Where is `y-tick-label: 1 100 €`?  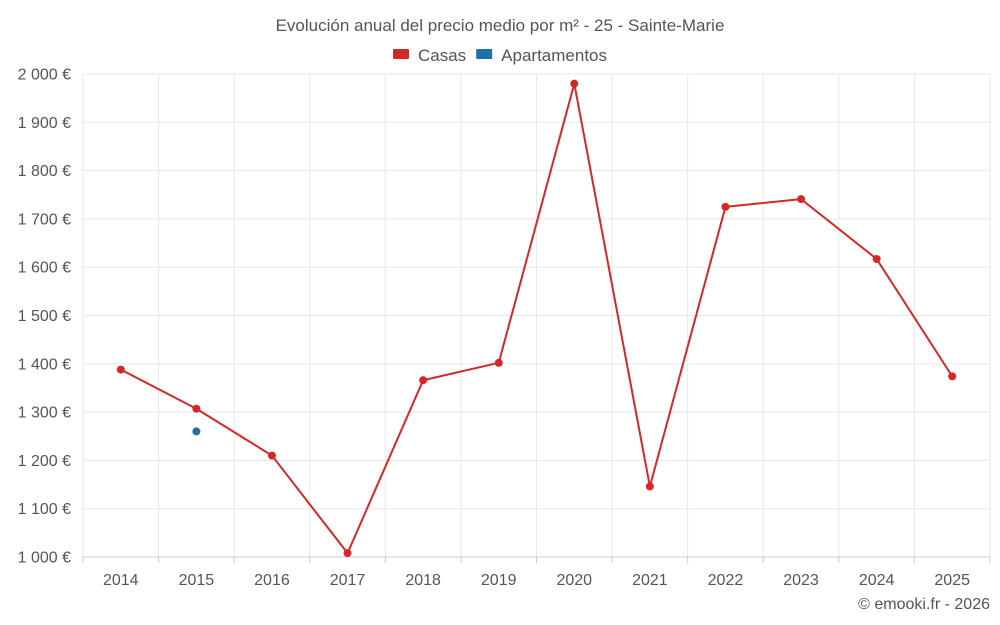
y-tick-label: 1 100 € is located at coordinates (44, 509).